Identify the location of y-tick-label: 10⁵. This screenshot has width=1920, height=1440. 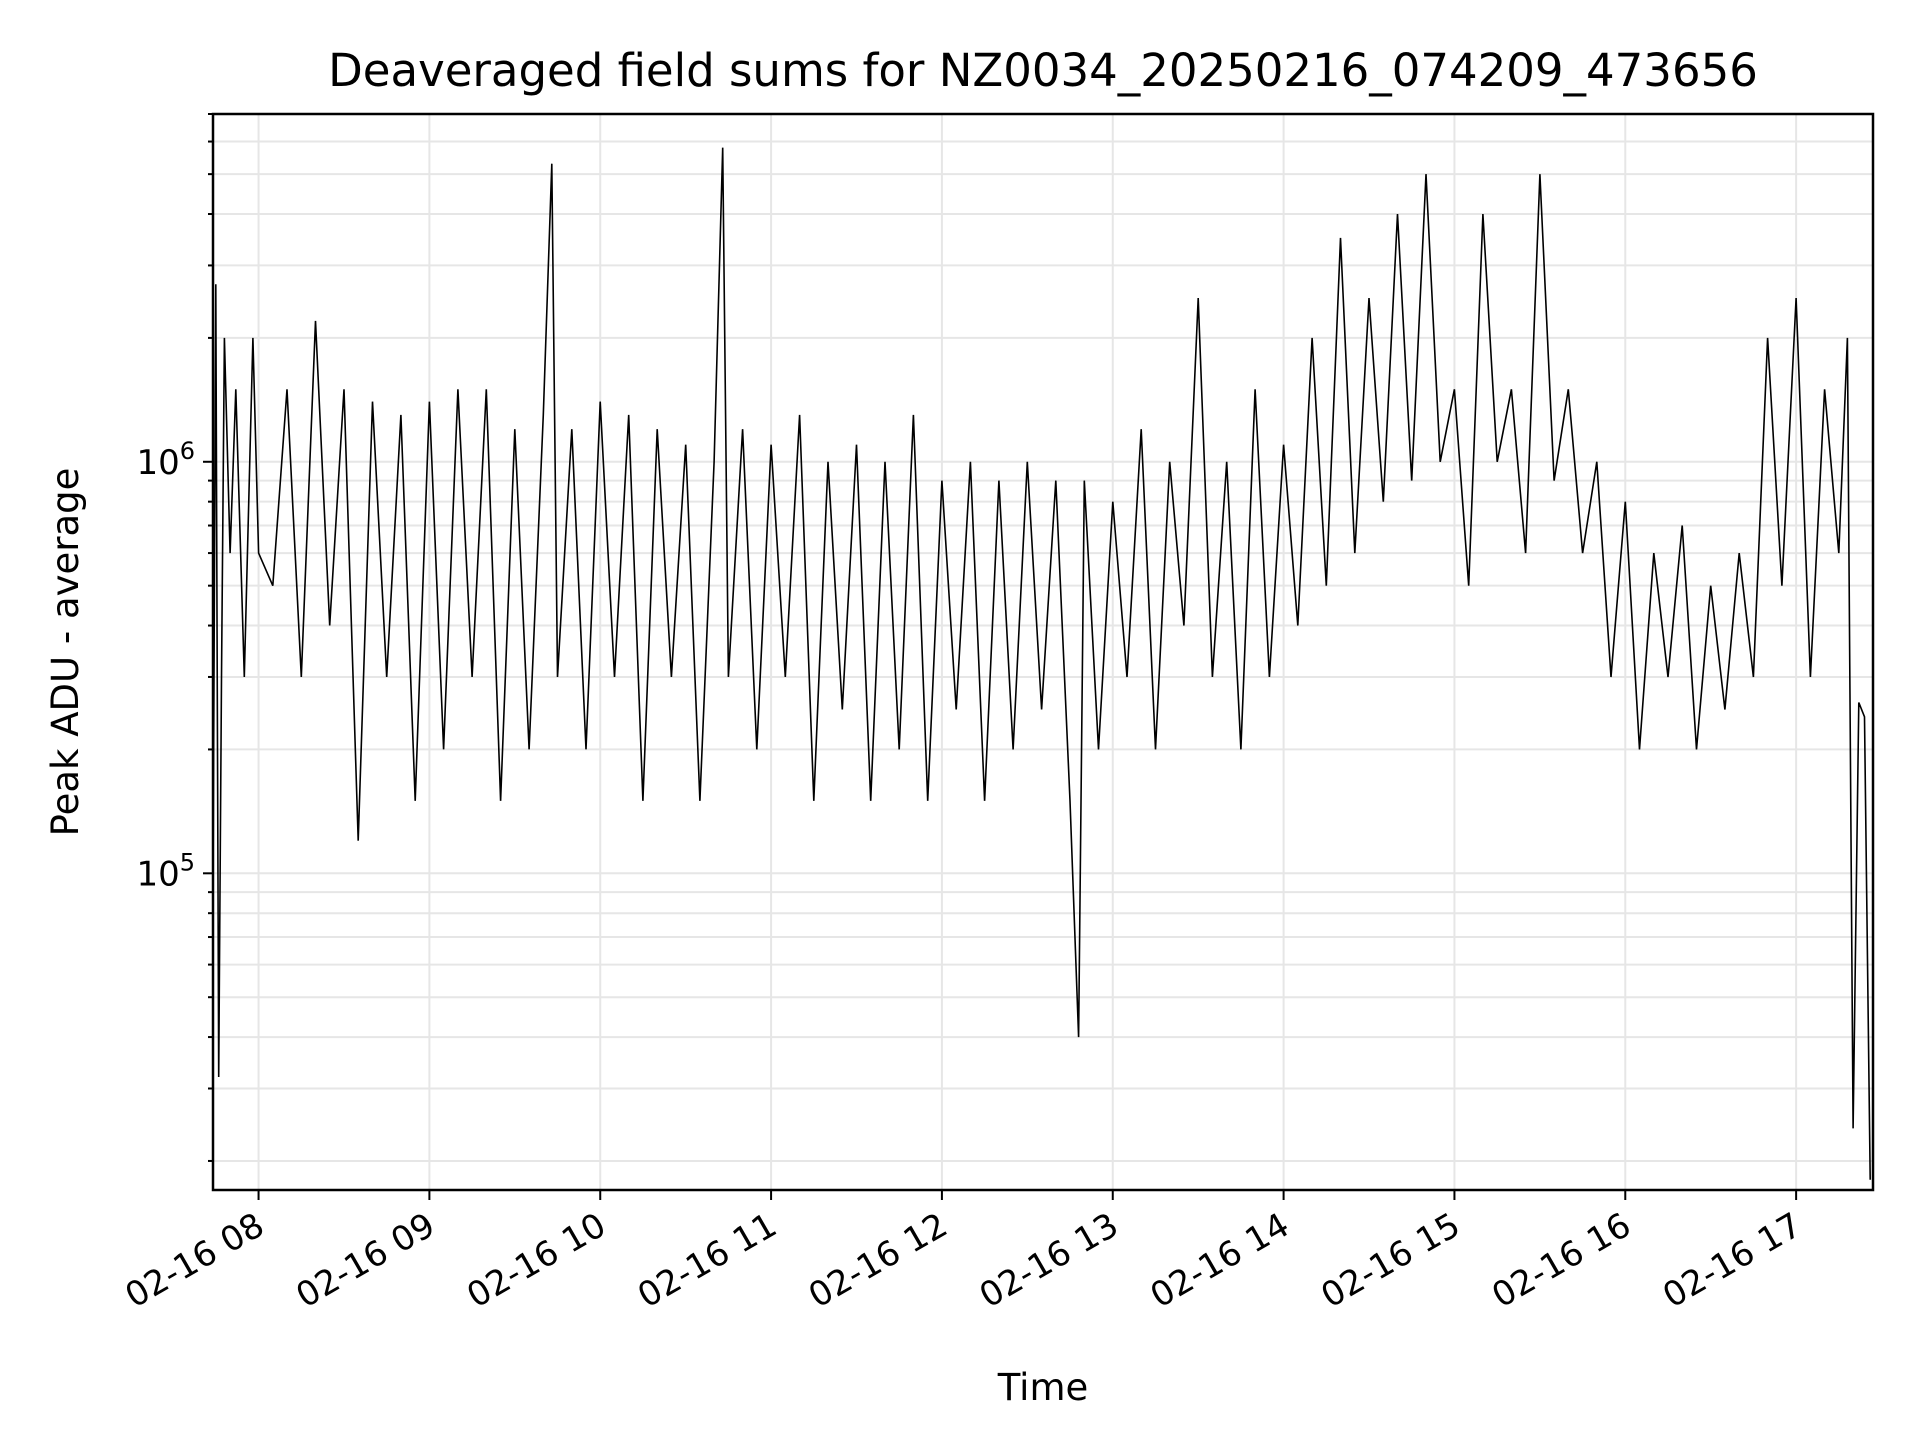
(165, 871).